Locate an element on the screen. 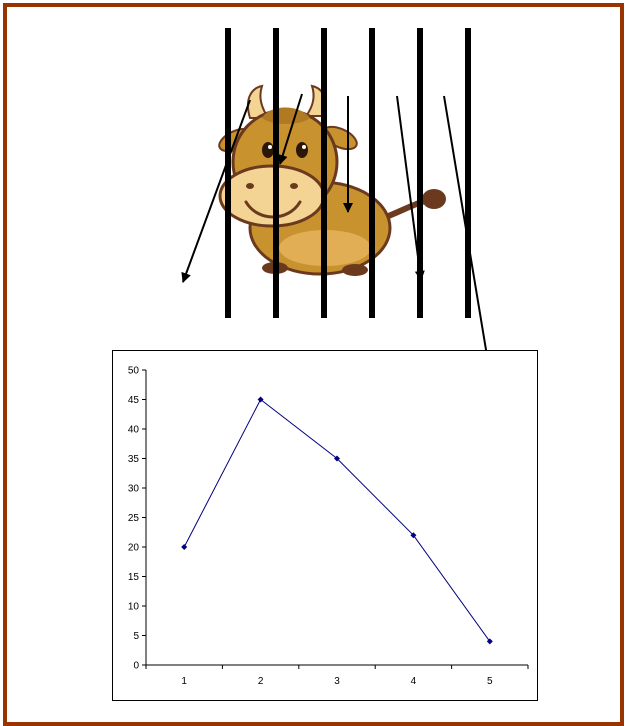 The image size is (625, 726). x-axis-ticks: 1 2 3 4 5 is located at coordinates (337, 676).